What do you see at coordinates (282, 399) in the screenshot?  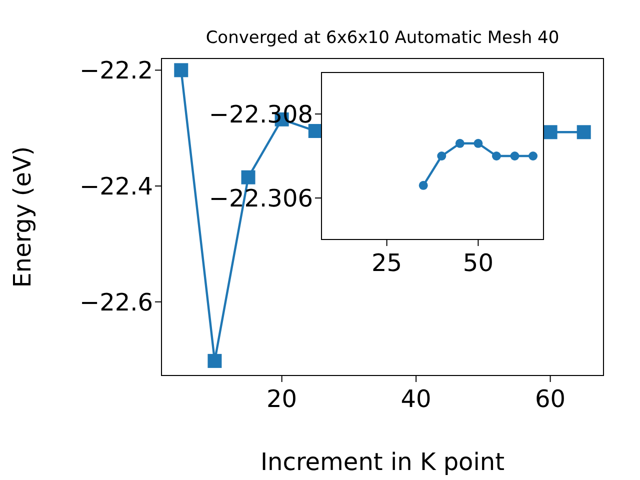 I see `x-tick-label: 20` at bounding box center [282, 399].